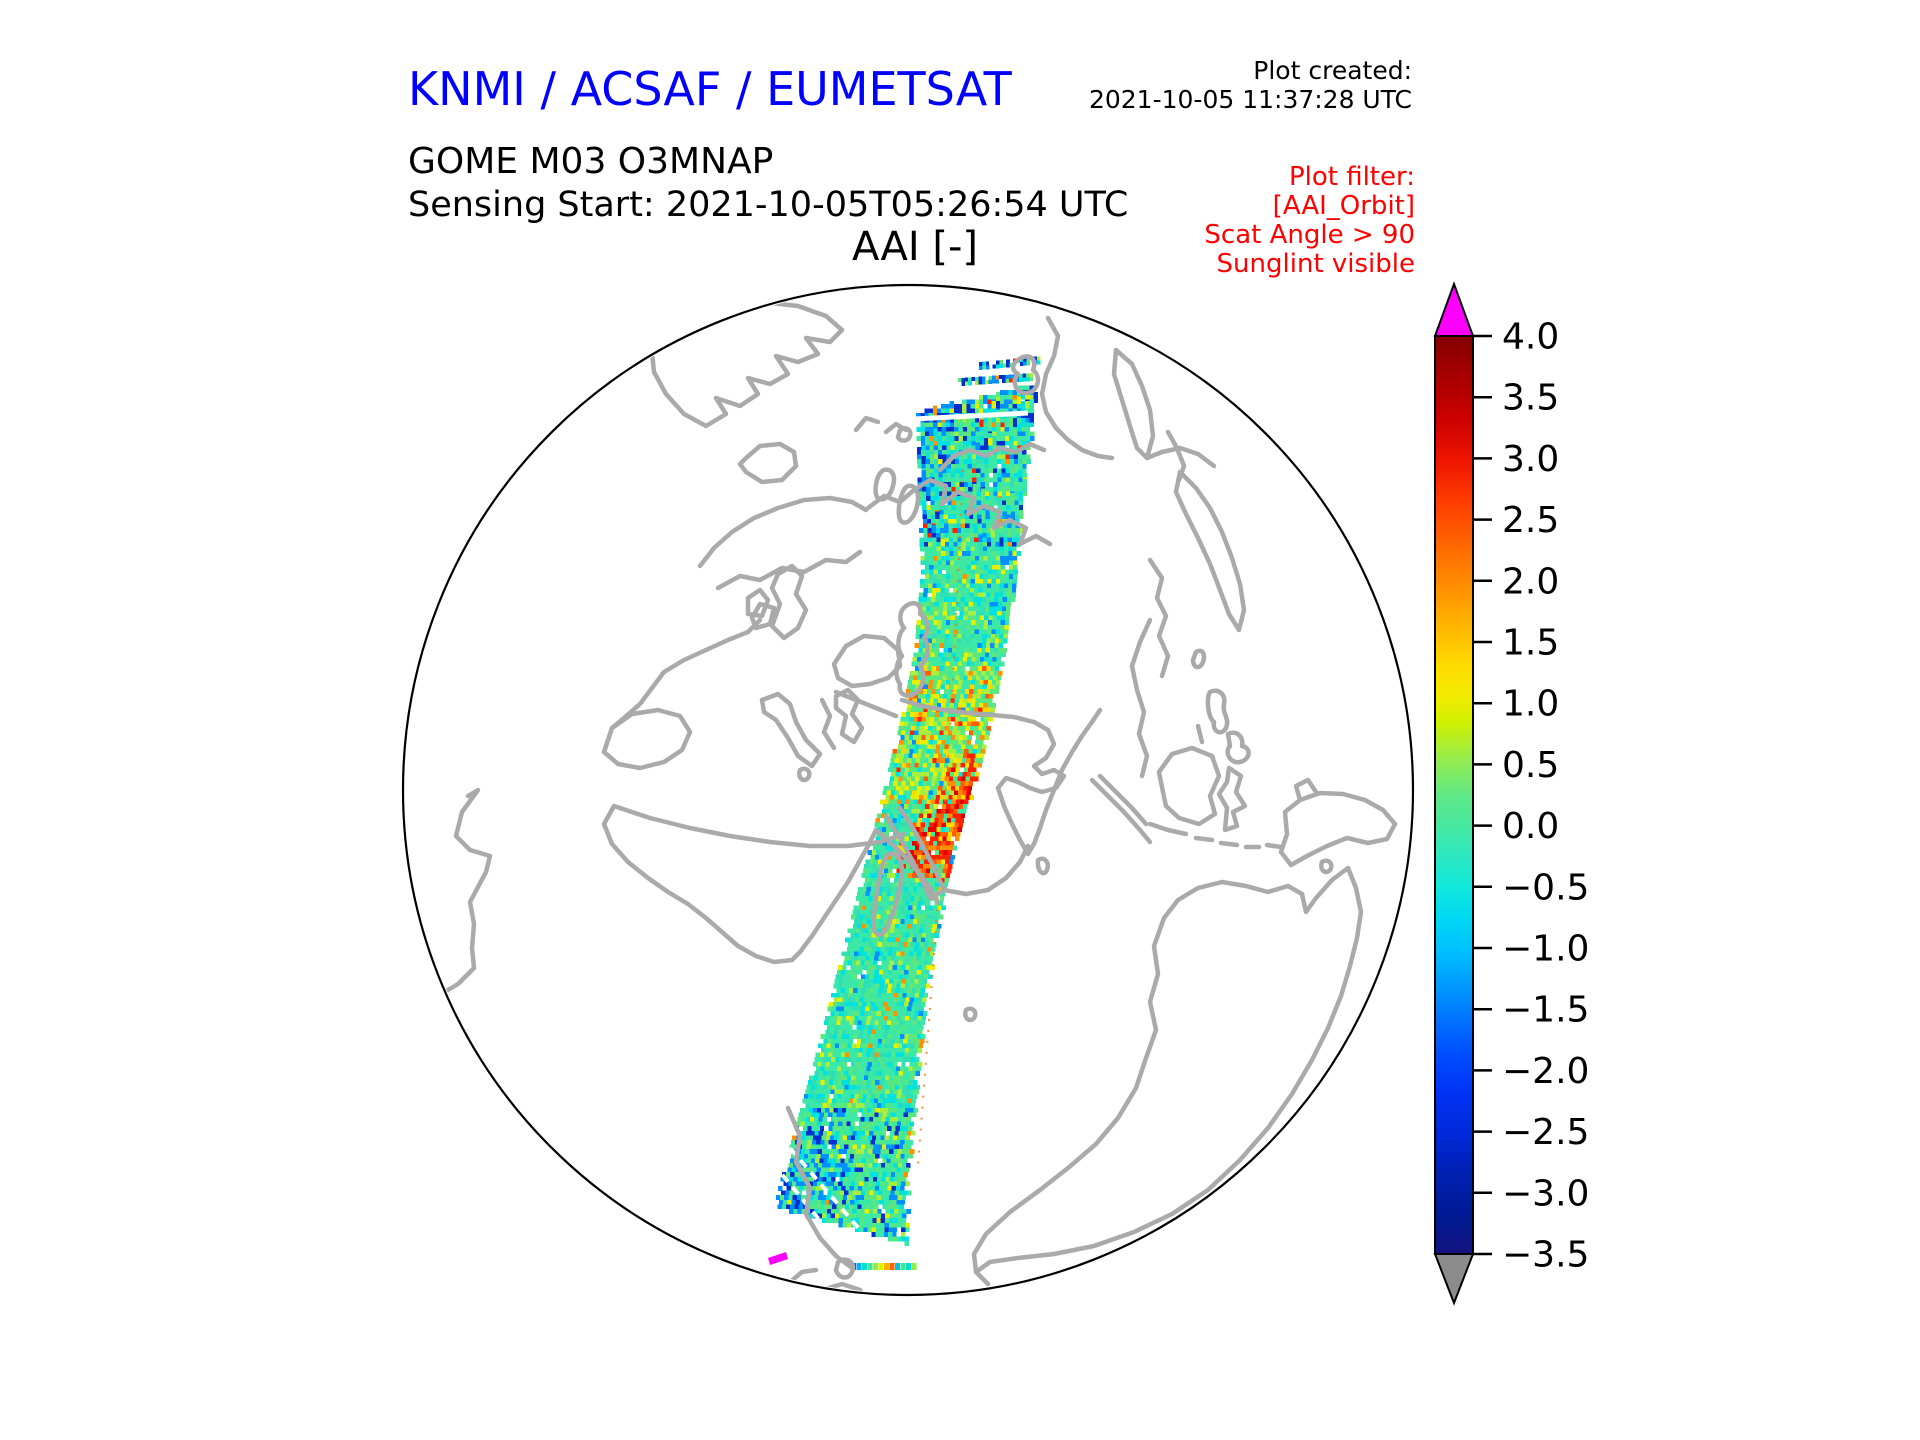  Describe the element at coordinates (915, 247) in the screenshot. I see `map-title: AAI [-]` at that location.